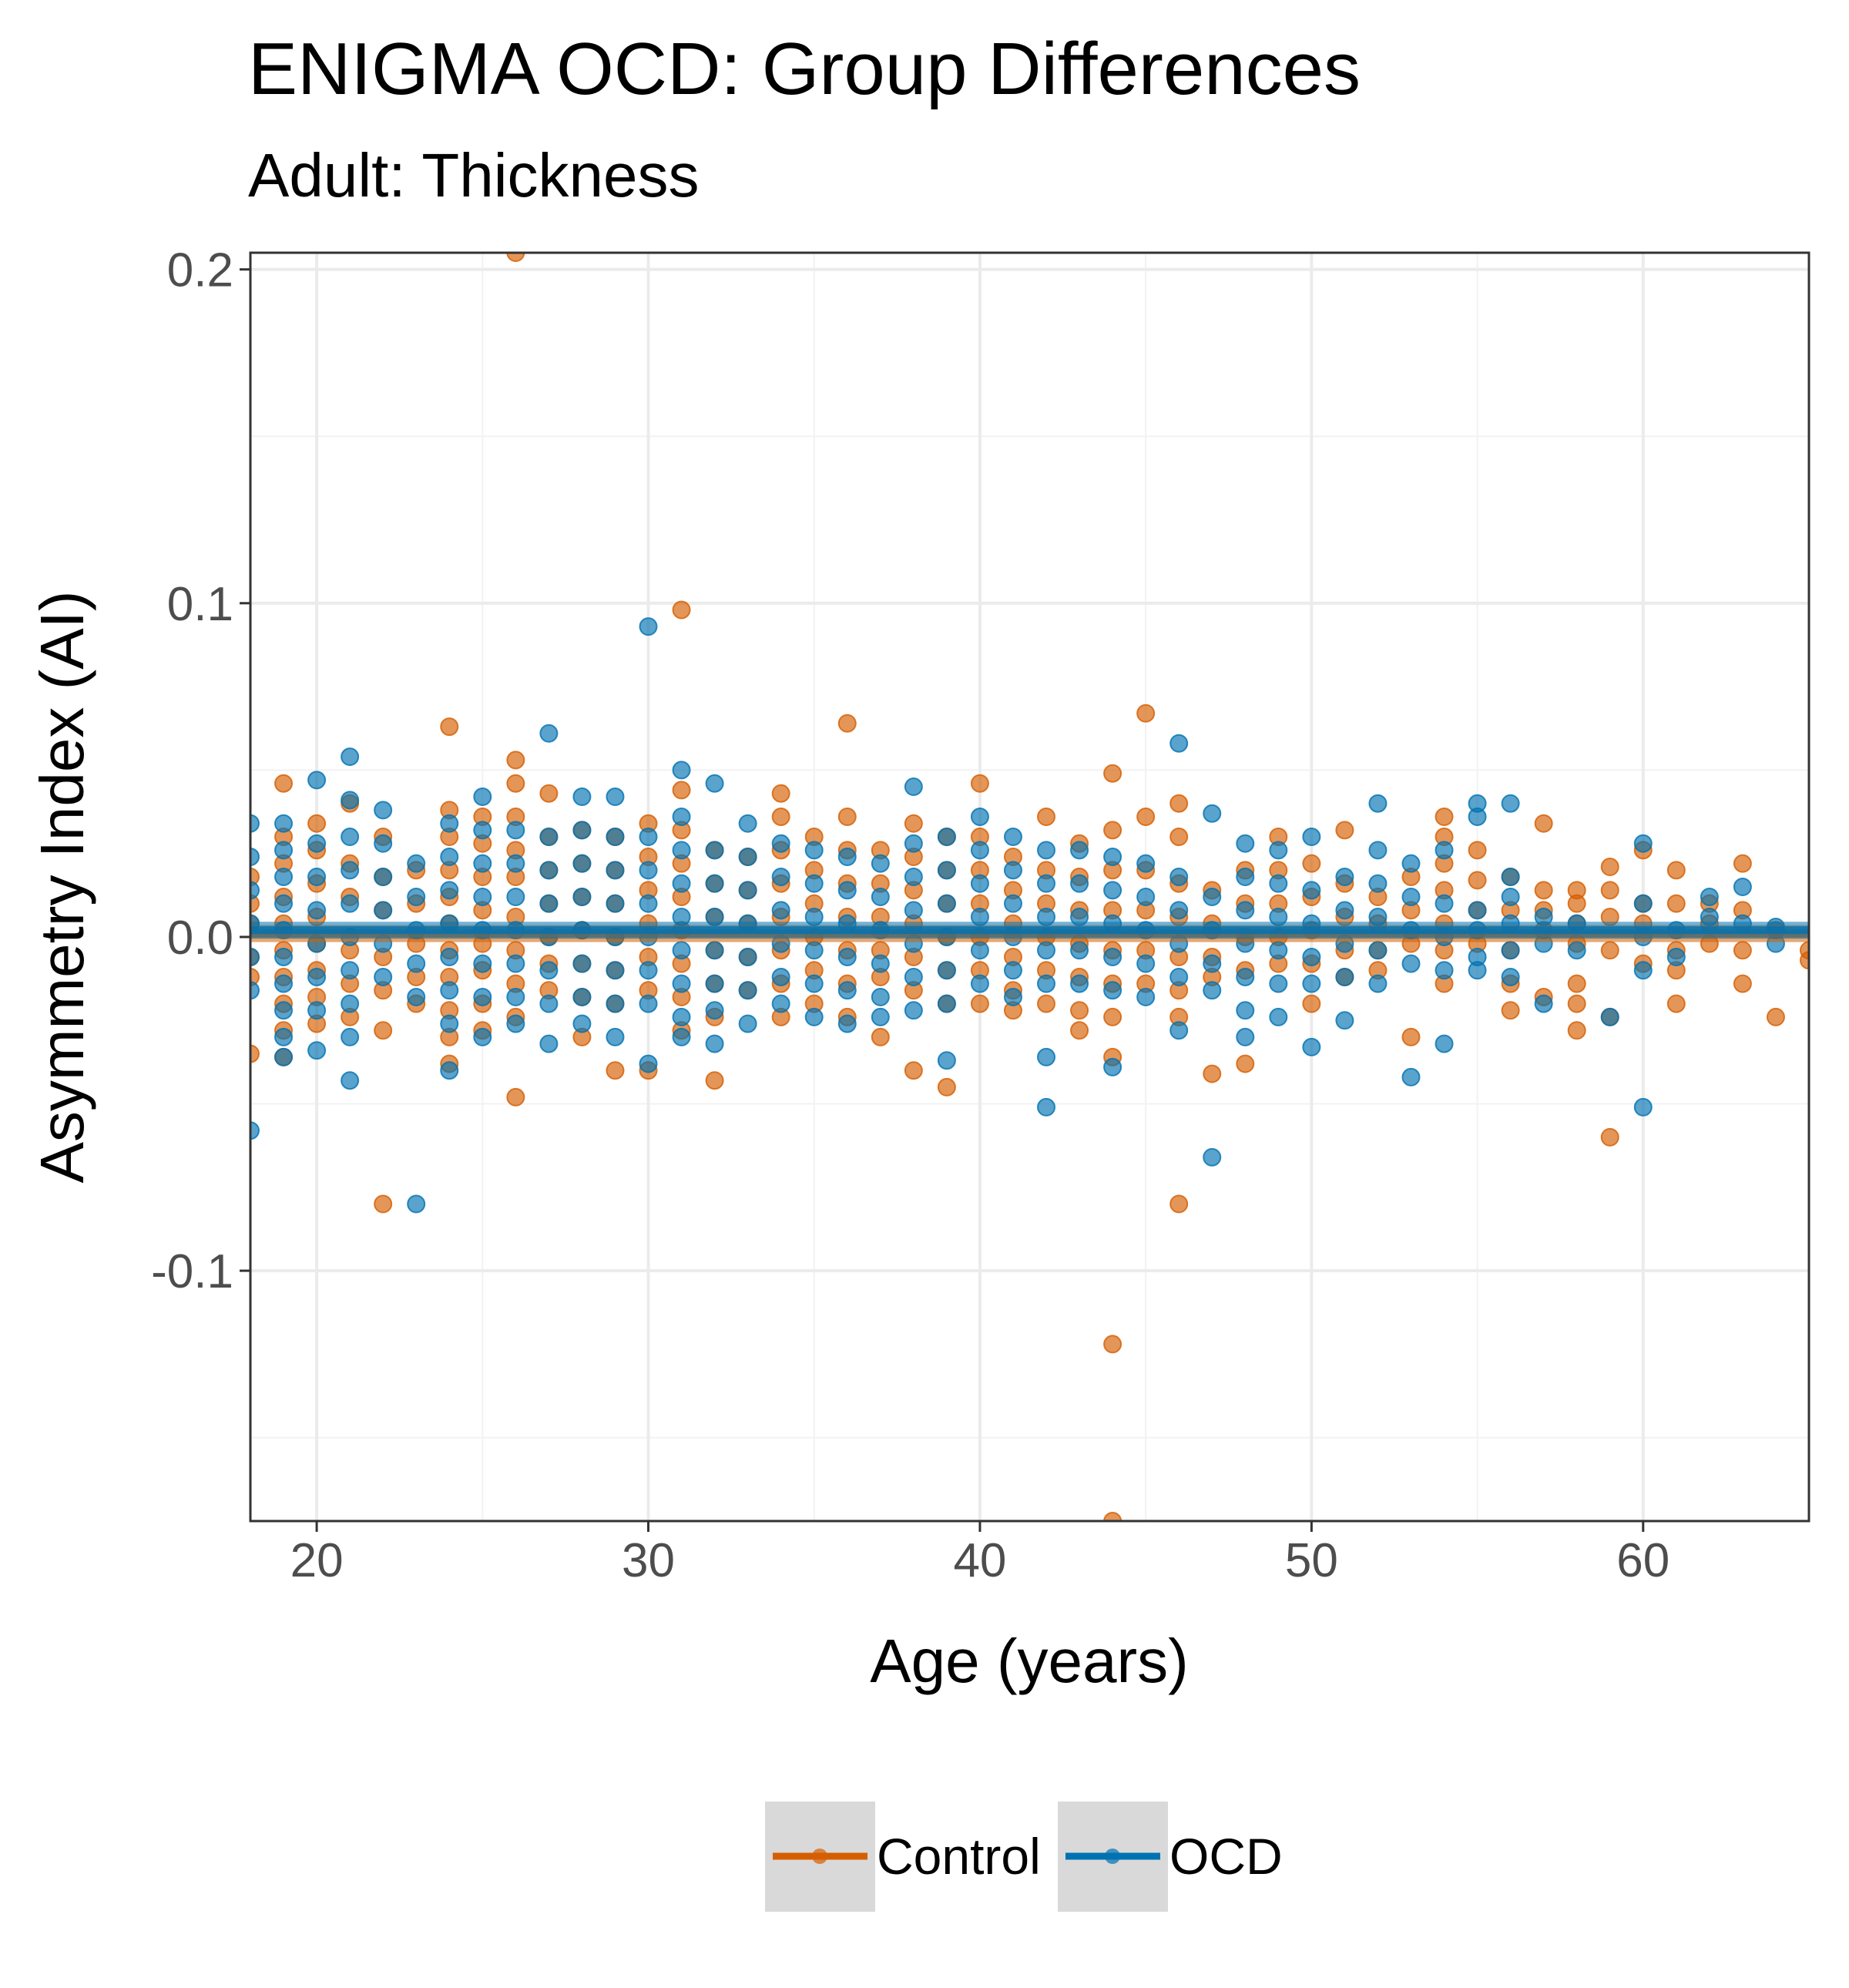  What do you see at coordinates (1029, 1661) in the screenshot?
I see `x-axis-title: Age (years)` at bounding box center [1029, 1661].